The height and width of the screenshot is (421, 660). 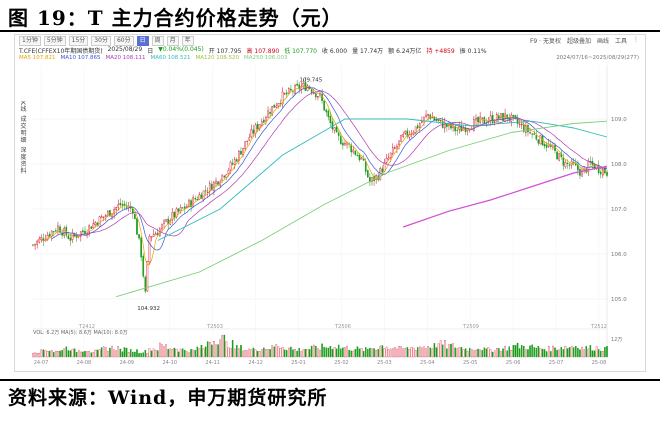 I want to click on symbol-turnover: 额 6.24万亿, so click(x=405, y=51).